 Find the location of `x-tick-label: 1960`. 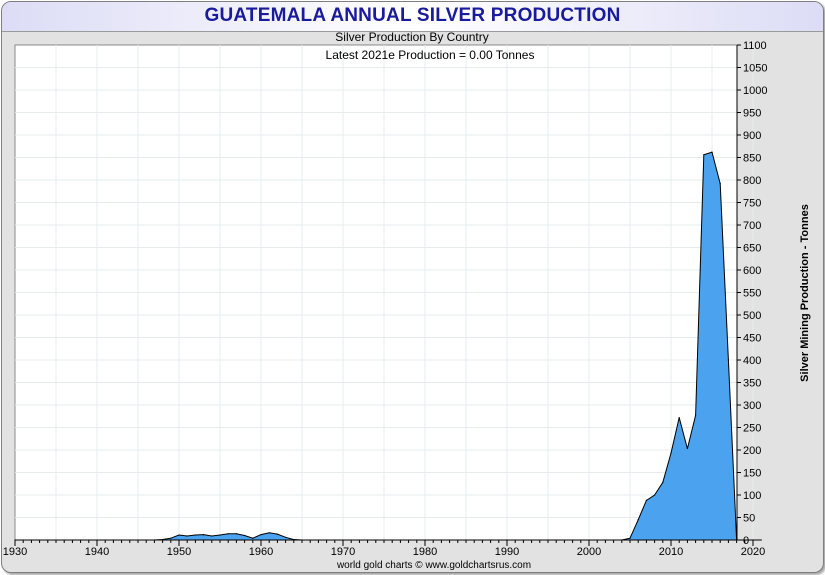

x-tick-label: 1960 is located at coordinates (261, 552).